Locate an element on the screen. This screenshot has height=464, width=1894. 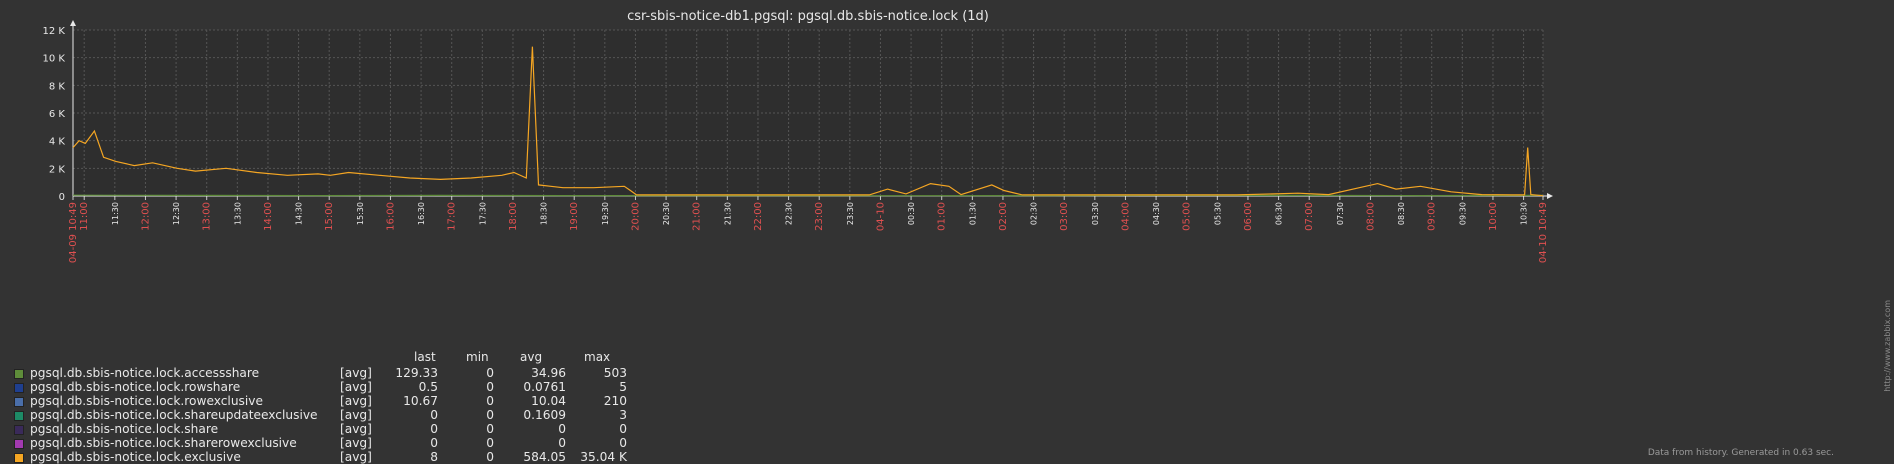
x-tick-label: 22:30 is located at coordinates (789, 213).